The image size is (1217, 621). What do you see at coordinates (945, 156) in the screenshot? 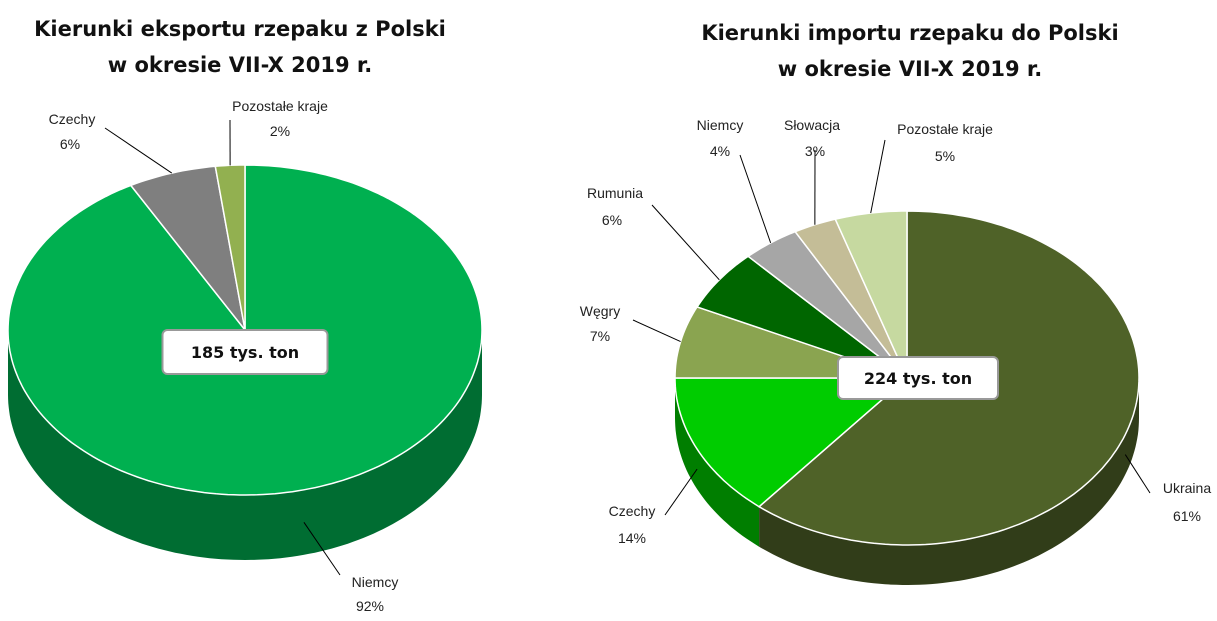
I see `slice-value-label: 5%` at bounding box center [945, 156].